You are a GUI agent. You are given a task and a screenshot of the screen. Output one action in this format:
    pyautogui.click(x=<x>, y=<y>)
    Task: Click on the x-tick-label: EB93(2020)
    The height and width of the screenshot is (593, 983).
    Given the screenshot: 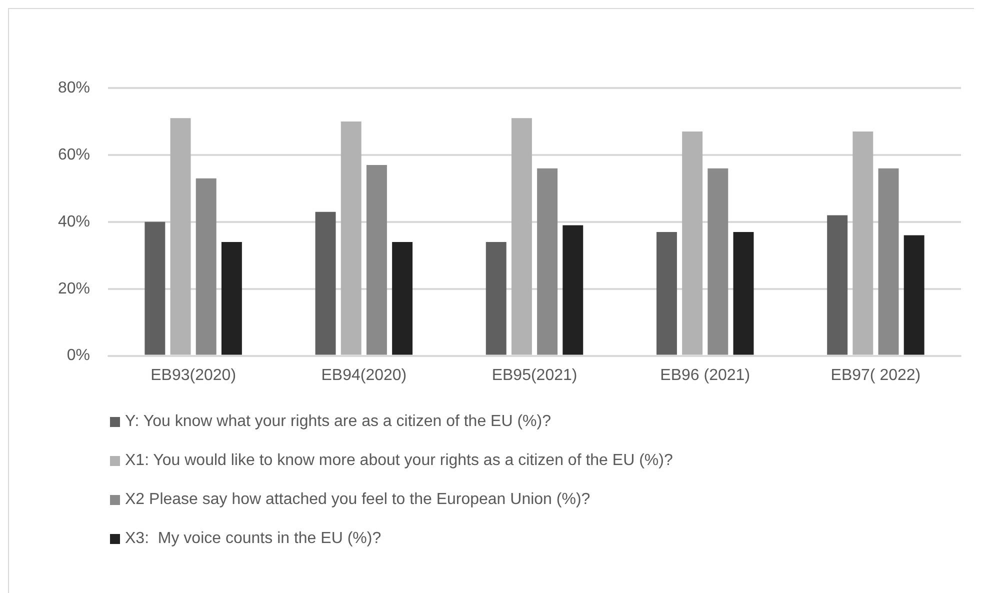 What is the action you would take?
    pyautogui.click(x=193, y=375)
    